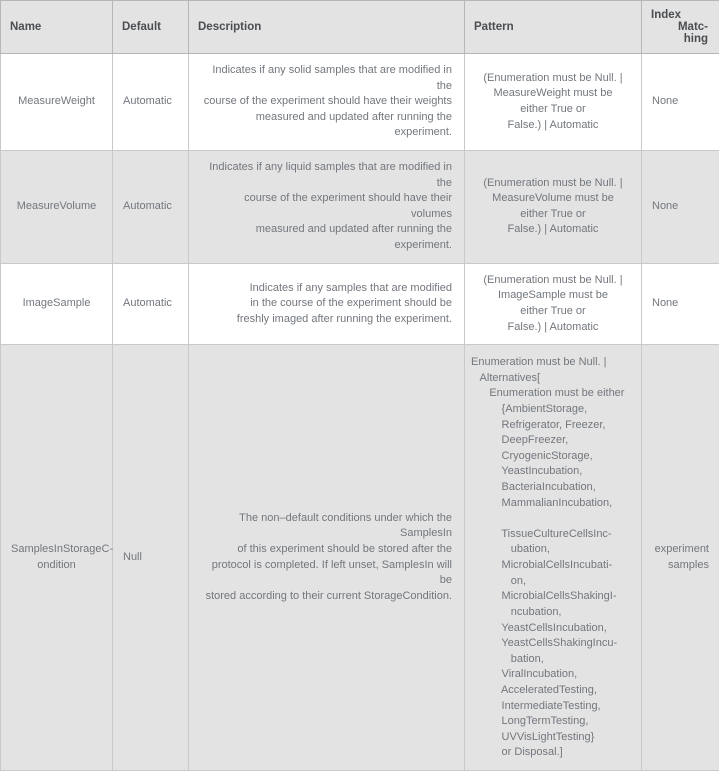 The height and width of the screenshot is (771, 719). What do you see at coordinates (553, 379) in the screenshot?
I see `pattern-line: Alternatives[` at bounding box center [553, 379].